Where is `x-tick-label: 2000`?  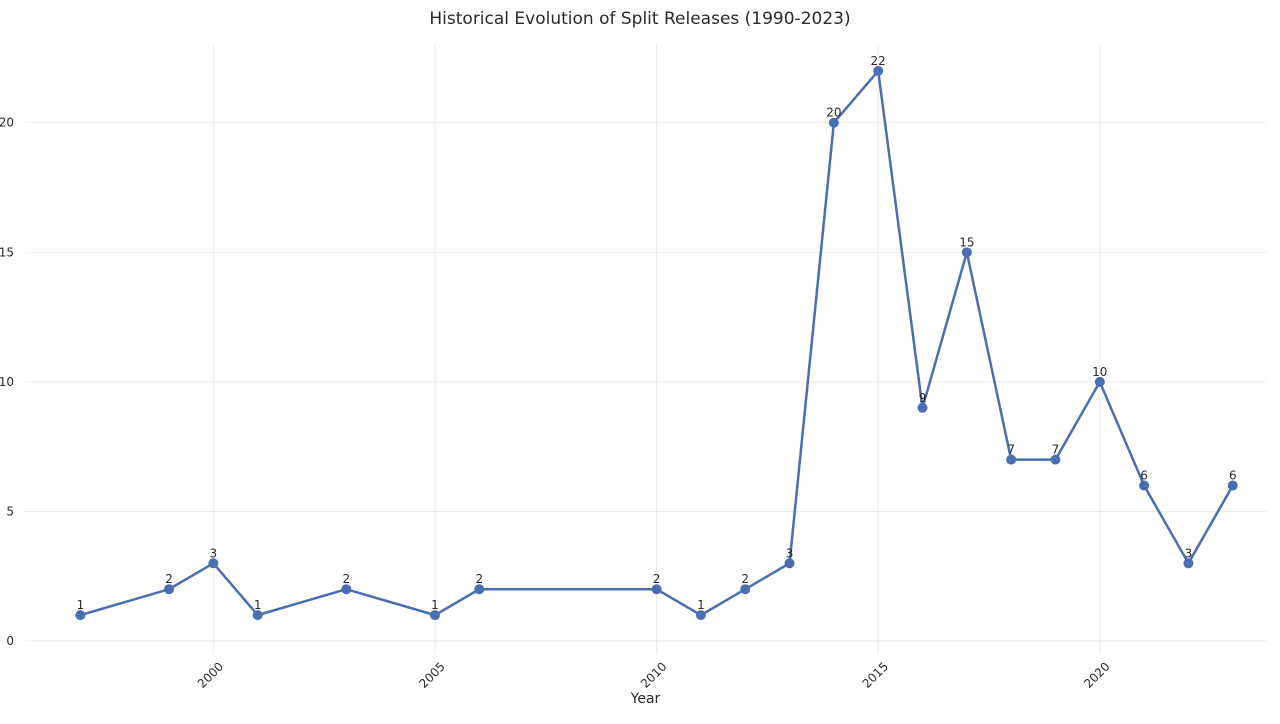
x-tick-label: 2000 is located at coordinates (210, 674).